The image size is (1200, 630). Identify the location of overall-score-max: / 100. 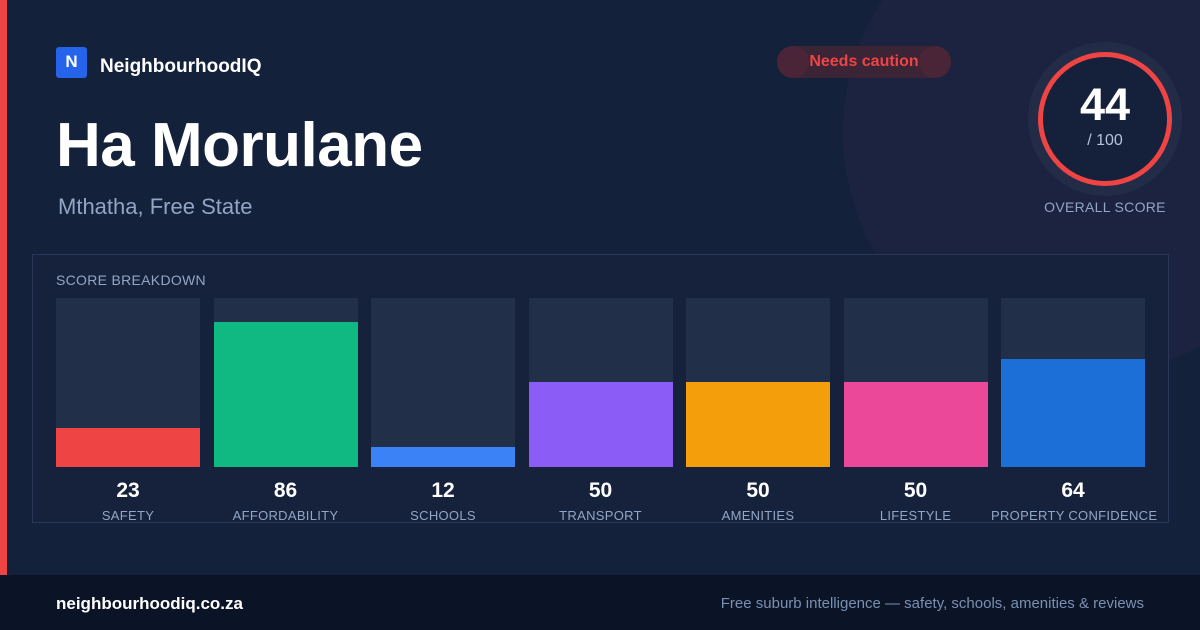
(1105, 140).